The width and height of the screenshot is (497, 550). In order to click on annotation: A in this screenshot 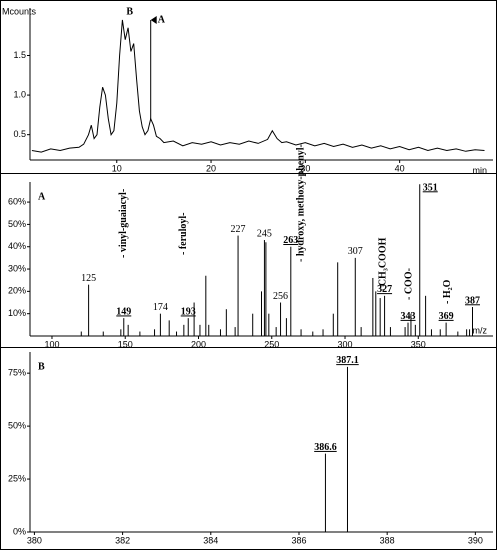, I will do `click(162, 19)`.